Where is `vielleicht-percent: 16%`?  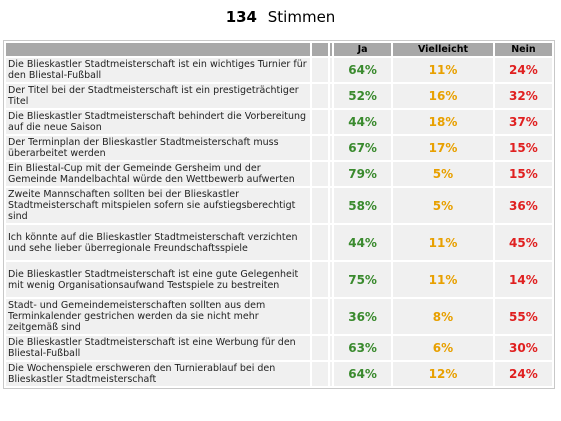
vielleicht-percent: 16% is located at coordinates (443, 96).